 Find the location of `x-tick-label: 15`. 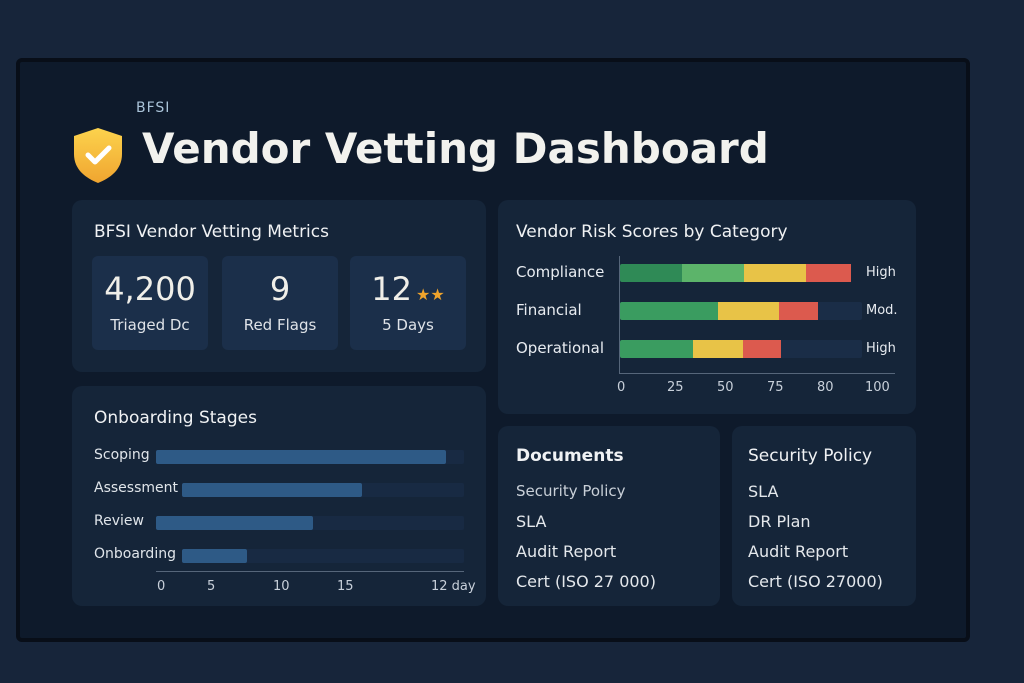

x-tick-label: 15 is located at coordinates (345, 586).